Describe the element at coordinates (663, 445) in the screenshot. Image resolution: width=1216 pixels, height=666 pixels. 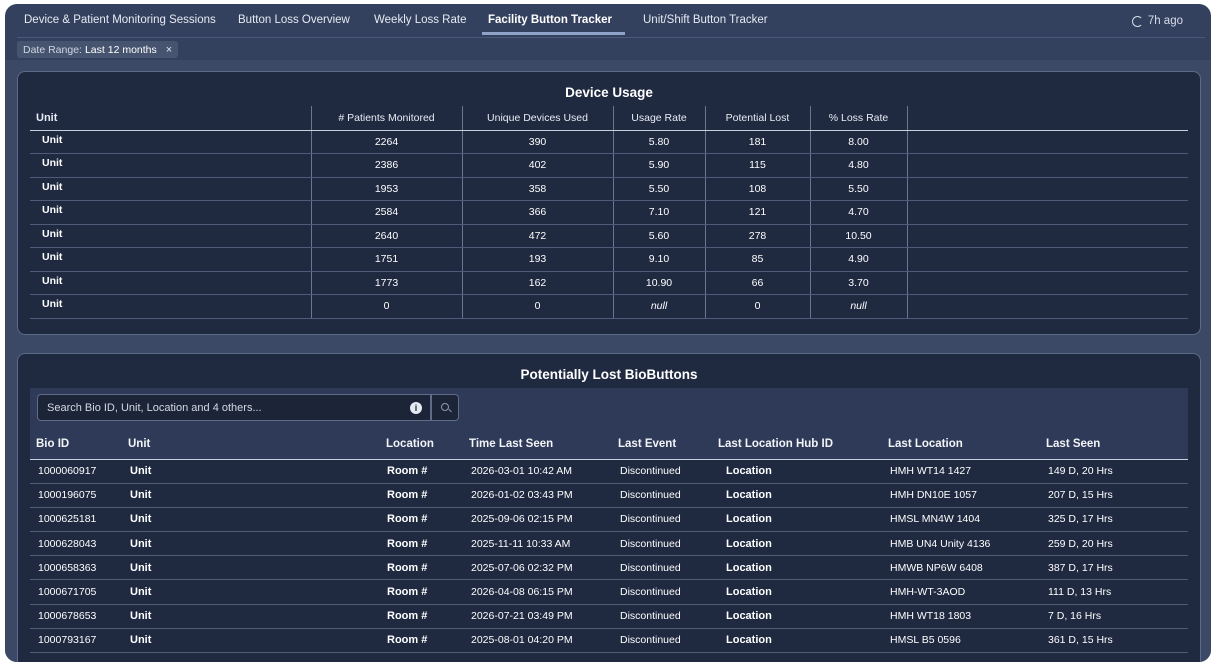
I see `column-header: Last Event` at that location.